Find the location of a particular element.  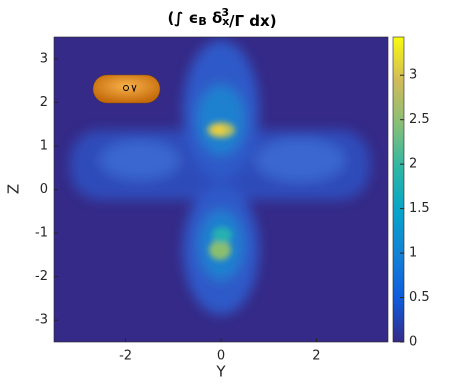

colorbar-tick-label: 0 is located at coordinates (413, 342).